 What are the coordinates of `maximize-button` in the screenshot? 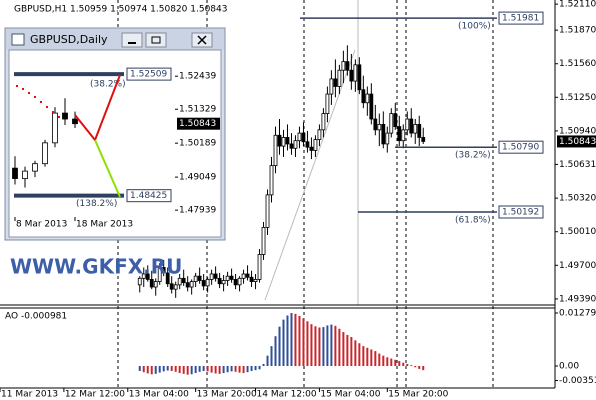 It's located at (156, 40).